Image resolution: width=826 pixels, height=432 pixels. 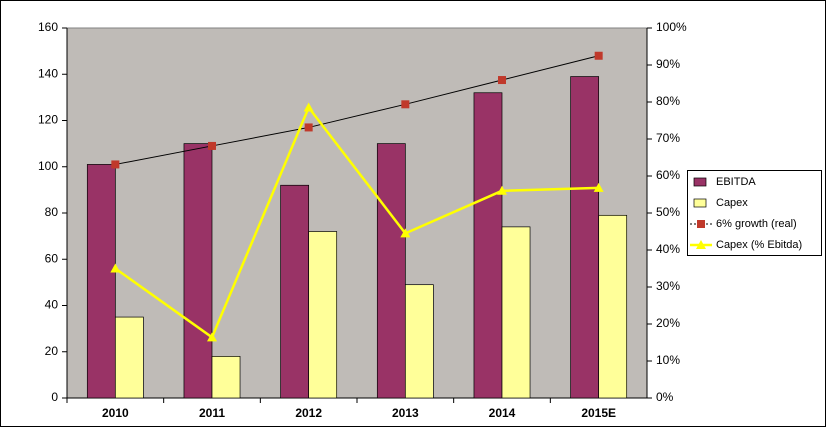 What do you see at coordinates (668, 212) in the screenshot?
I see `y2-tick-label: 50%` at bounding box center [668, 212].